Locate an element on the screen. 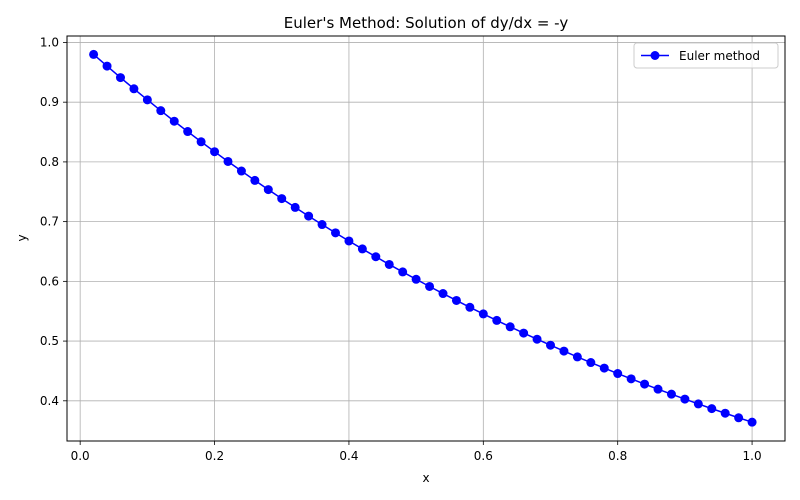  x-axis-label: x is located at coordinates (425, 478).